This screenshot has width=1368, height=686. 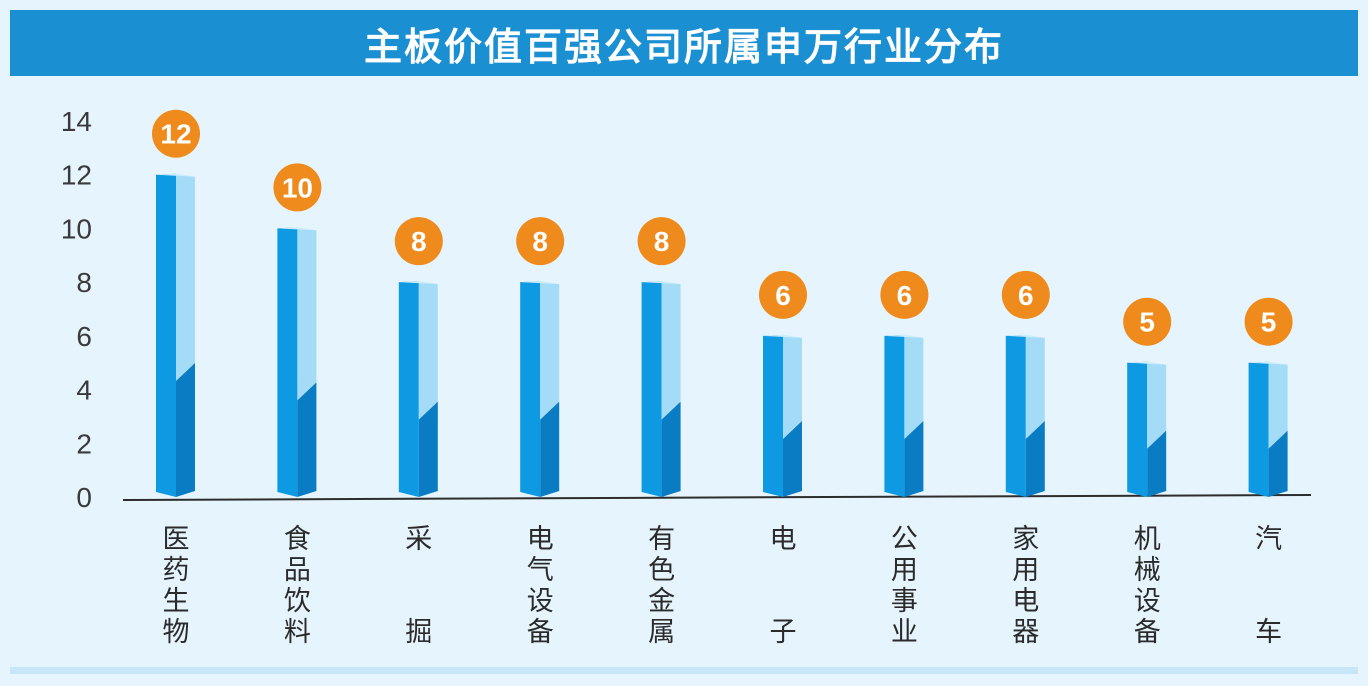 I want to click on x-axis-line, so click(x=717, y=497).